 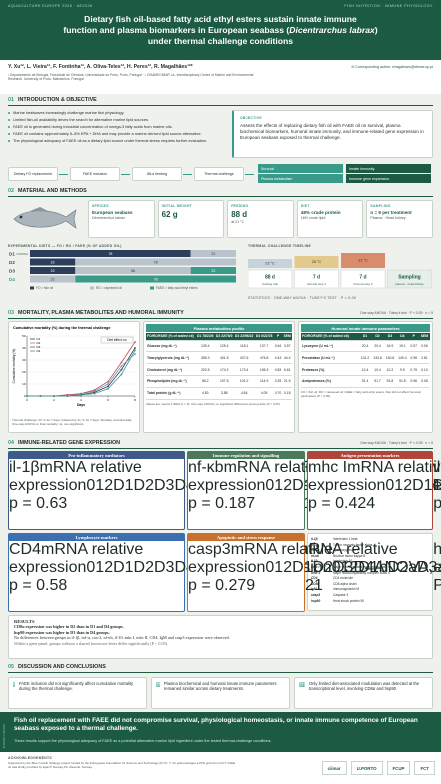 I want to click on annotation-box, so click(x=117, y=340).